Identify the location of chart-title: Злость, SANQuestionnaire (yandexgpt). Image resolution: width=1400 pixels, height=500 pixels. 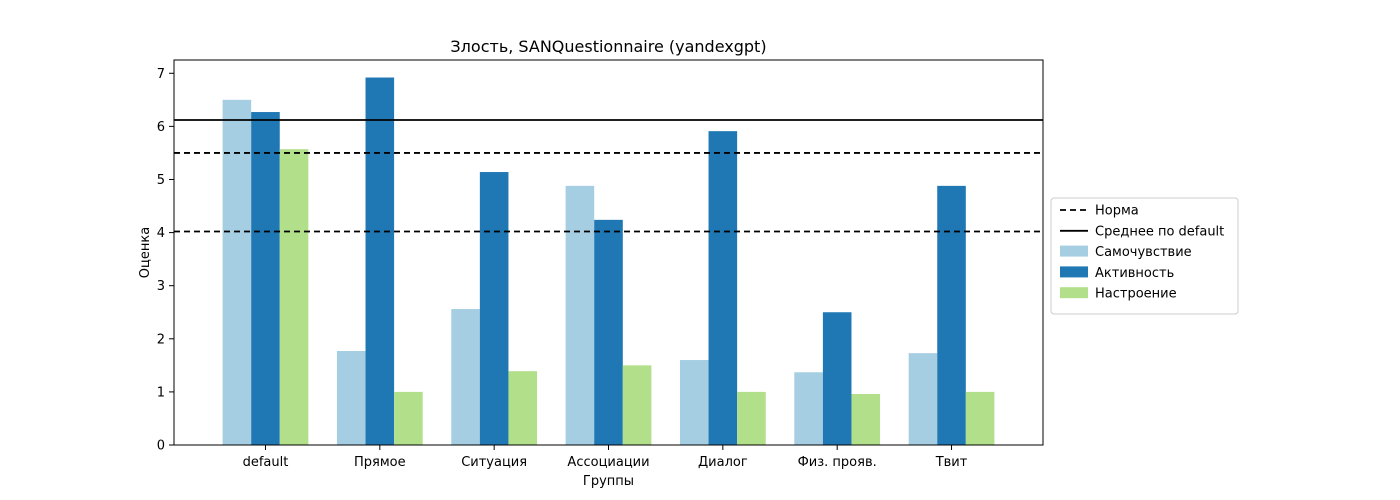
(608, 46).